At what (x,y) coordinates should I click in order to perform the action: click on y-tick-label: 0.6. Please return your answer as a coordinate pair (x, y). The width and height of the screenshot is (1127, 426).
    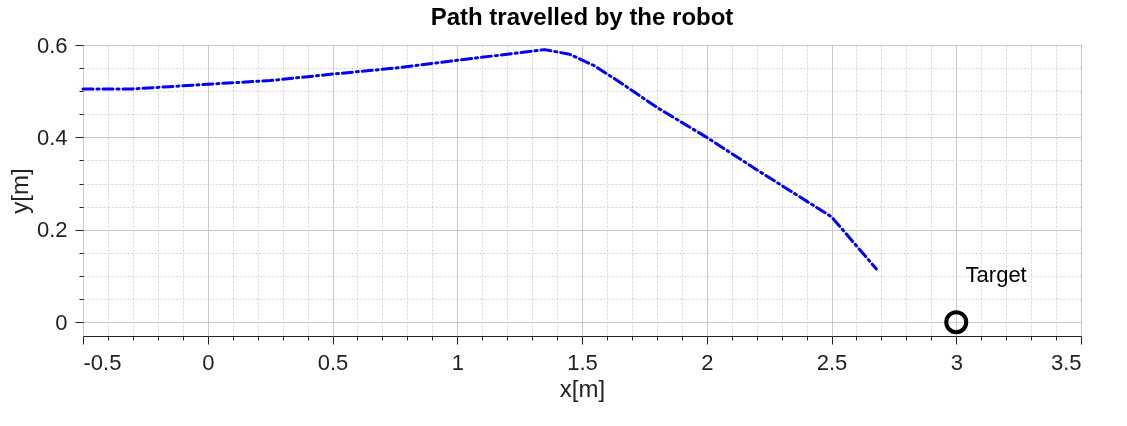
    Looking at the image, I should click on (52, 45).